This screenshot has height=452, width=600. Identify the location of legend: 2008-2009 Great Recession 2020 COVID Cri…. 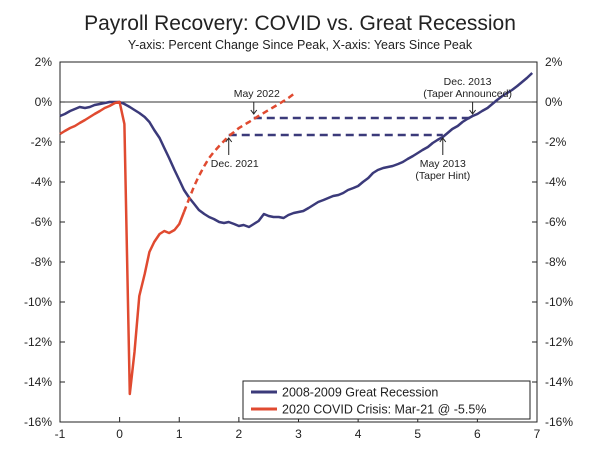
(386, 400).